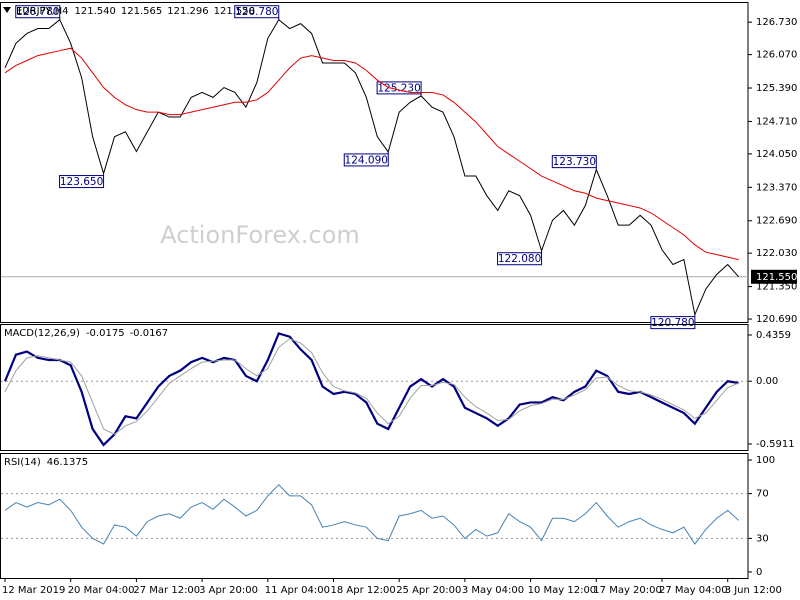 The height and width of the screenshot is (600, 800). I want to click on y-tick-label: 124.050, so click(776, 154).